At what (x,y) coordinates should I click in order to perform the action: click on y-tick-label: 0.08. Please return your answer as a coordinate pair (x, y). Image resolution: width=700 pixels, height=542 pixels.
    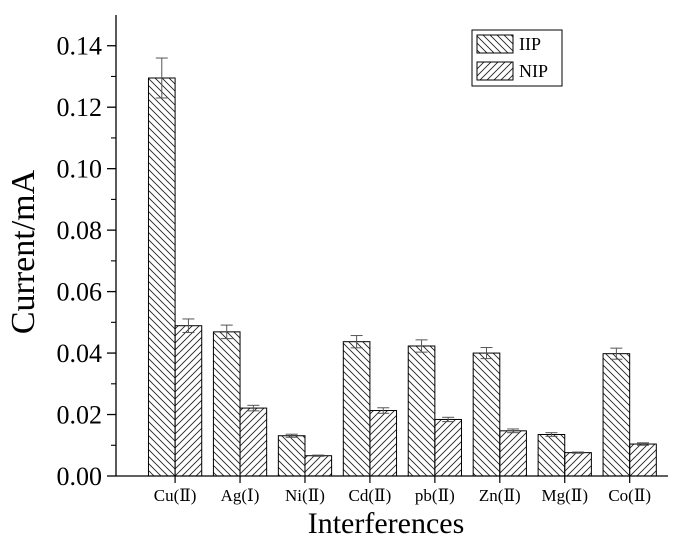
    Looking at the image, I should click on (80, 230).